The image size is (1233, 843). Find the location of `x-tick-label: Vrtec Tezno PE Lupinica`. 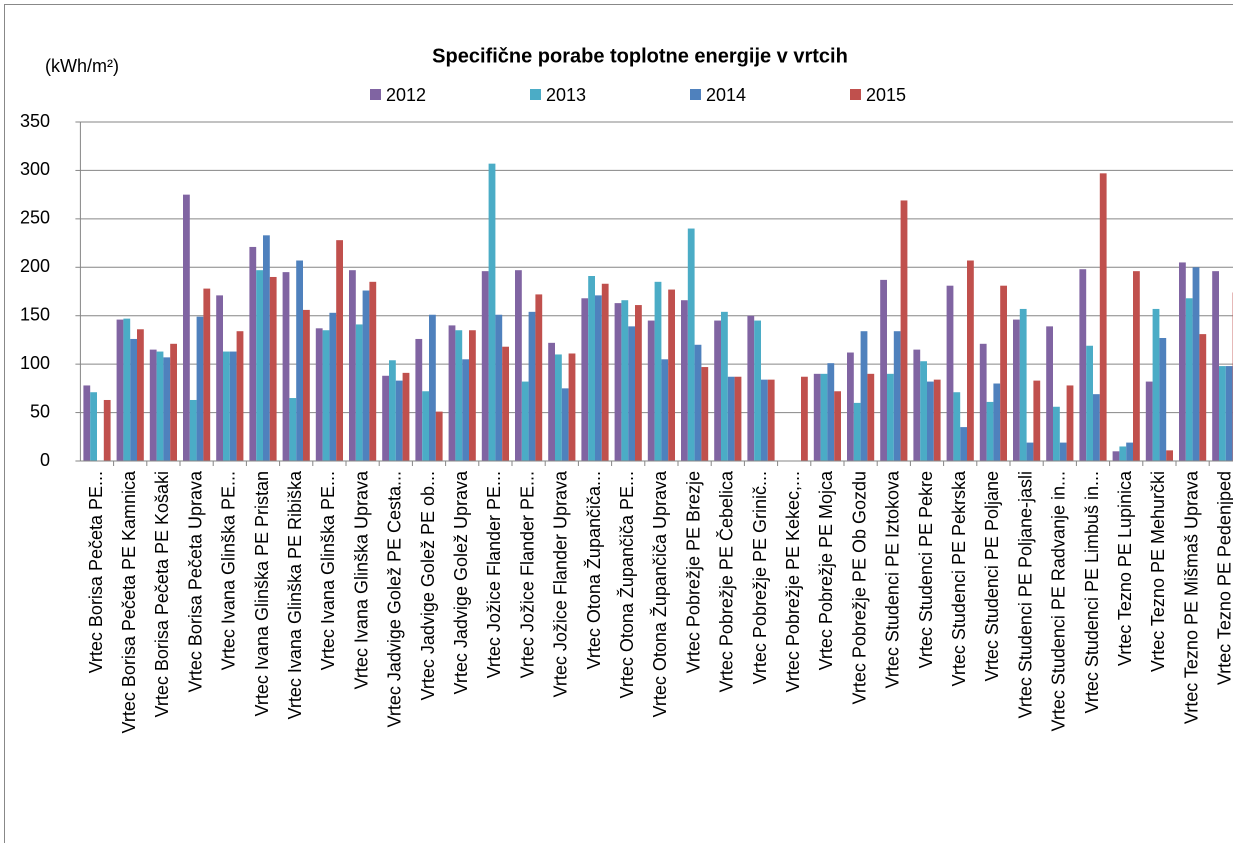

x-tick-label: Vrtec Tezno PE Lupinica is located at coordinates (1125, 568).